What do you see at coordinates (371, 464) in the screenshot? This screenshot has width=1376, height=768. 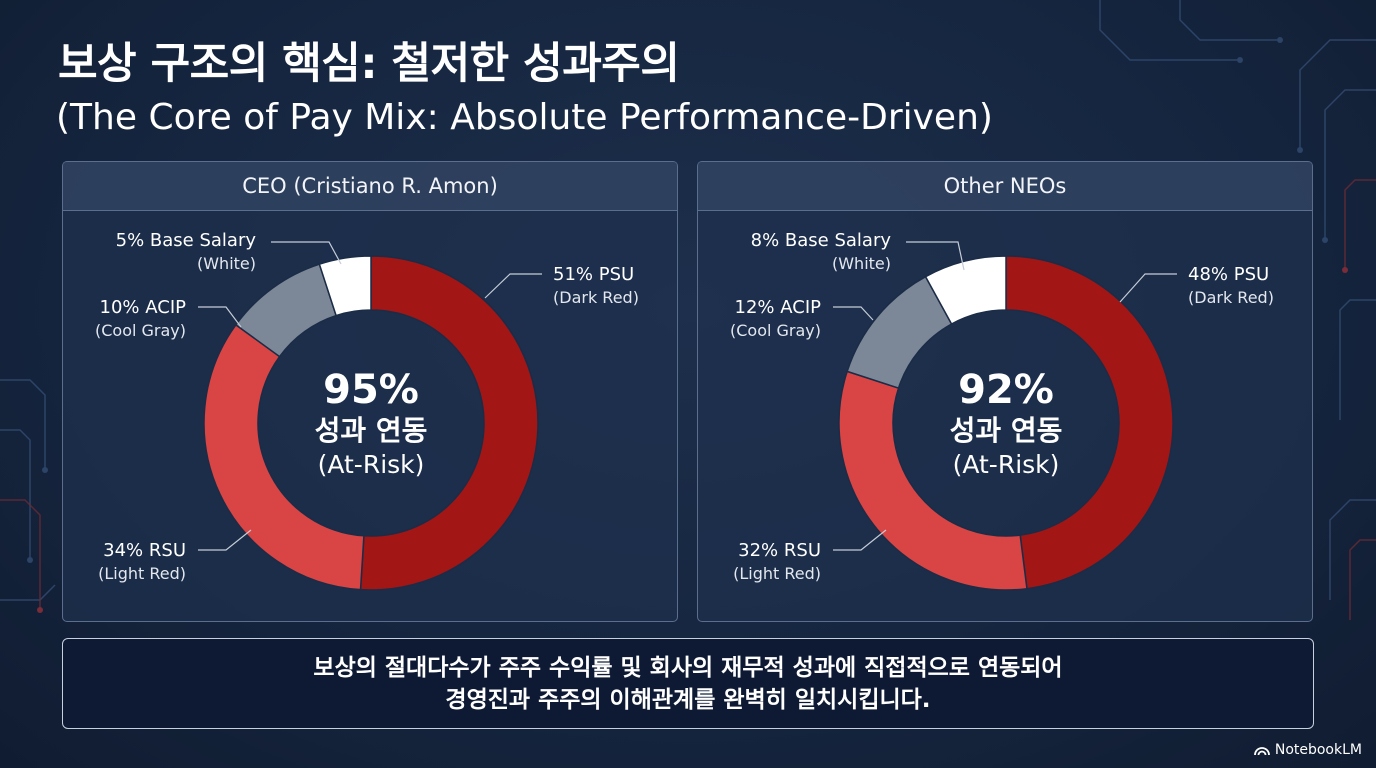 I see `ceo-at-risk-label-en: (At-Risk)` at bounding box center [371, 464].